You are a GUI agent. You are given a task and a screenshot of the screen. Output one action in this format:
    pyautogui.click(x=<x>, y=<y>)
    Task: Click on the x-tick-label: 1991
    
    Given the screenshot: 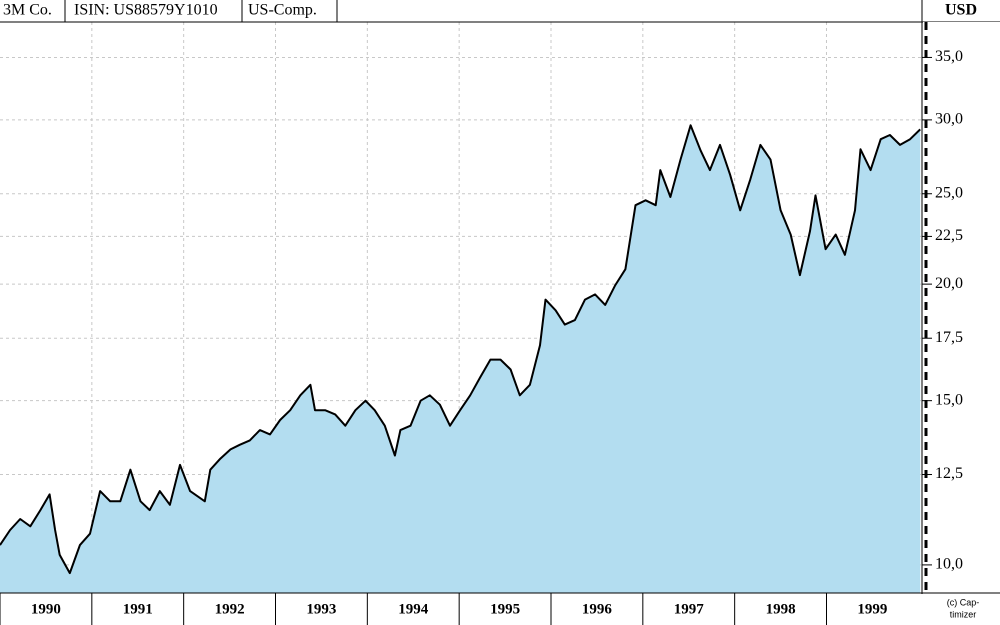 What is the action you would take?
    pyautogui.click(x=138, y=609)
    